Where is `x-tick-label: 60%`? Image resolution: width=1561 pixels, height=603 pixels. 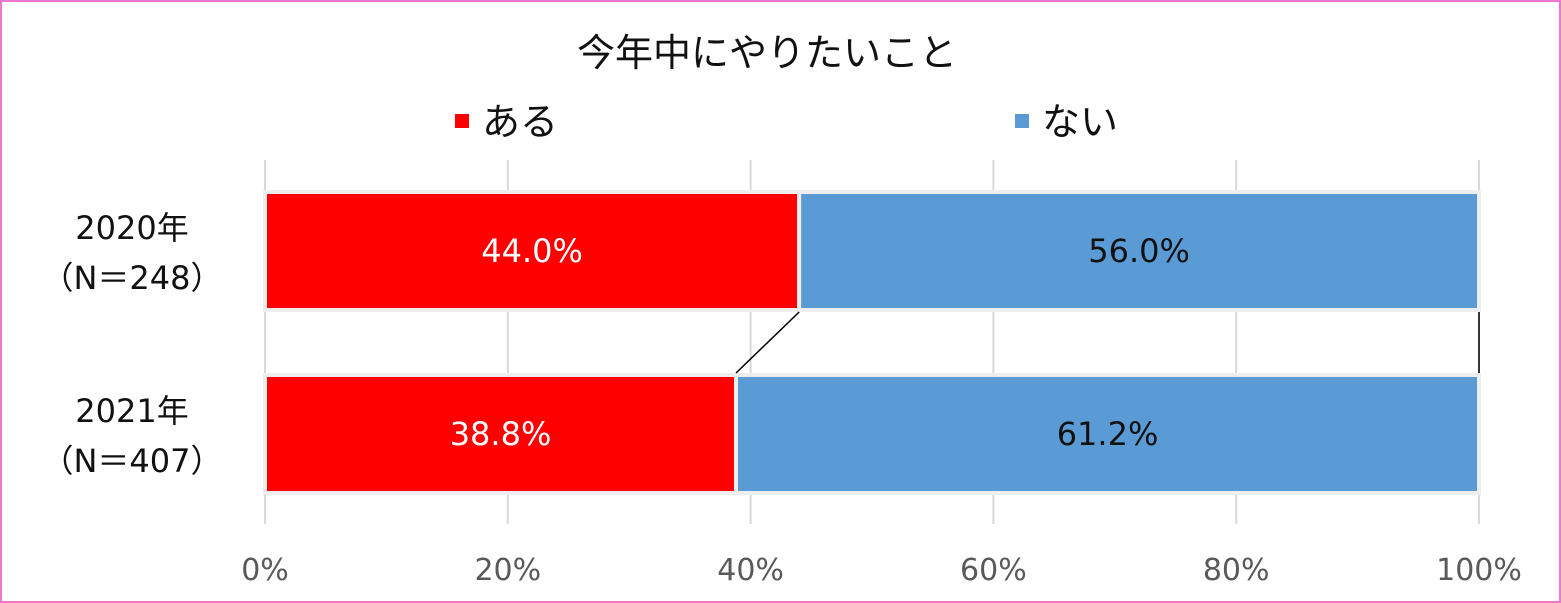
x-tick-label: 60% is located at coordinates (993, 570).